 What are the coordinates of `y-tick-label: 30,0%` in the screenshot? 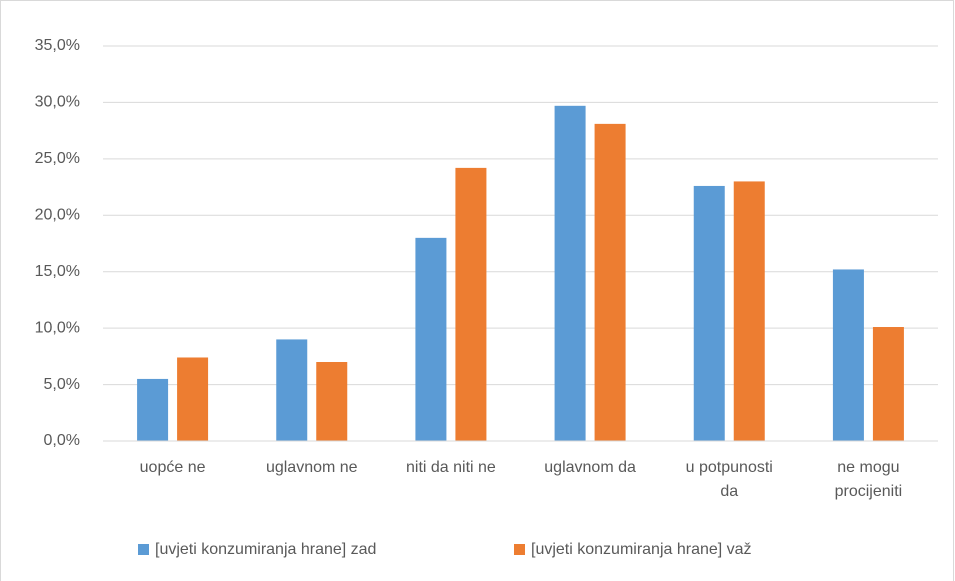 It's located at (57, 102).